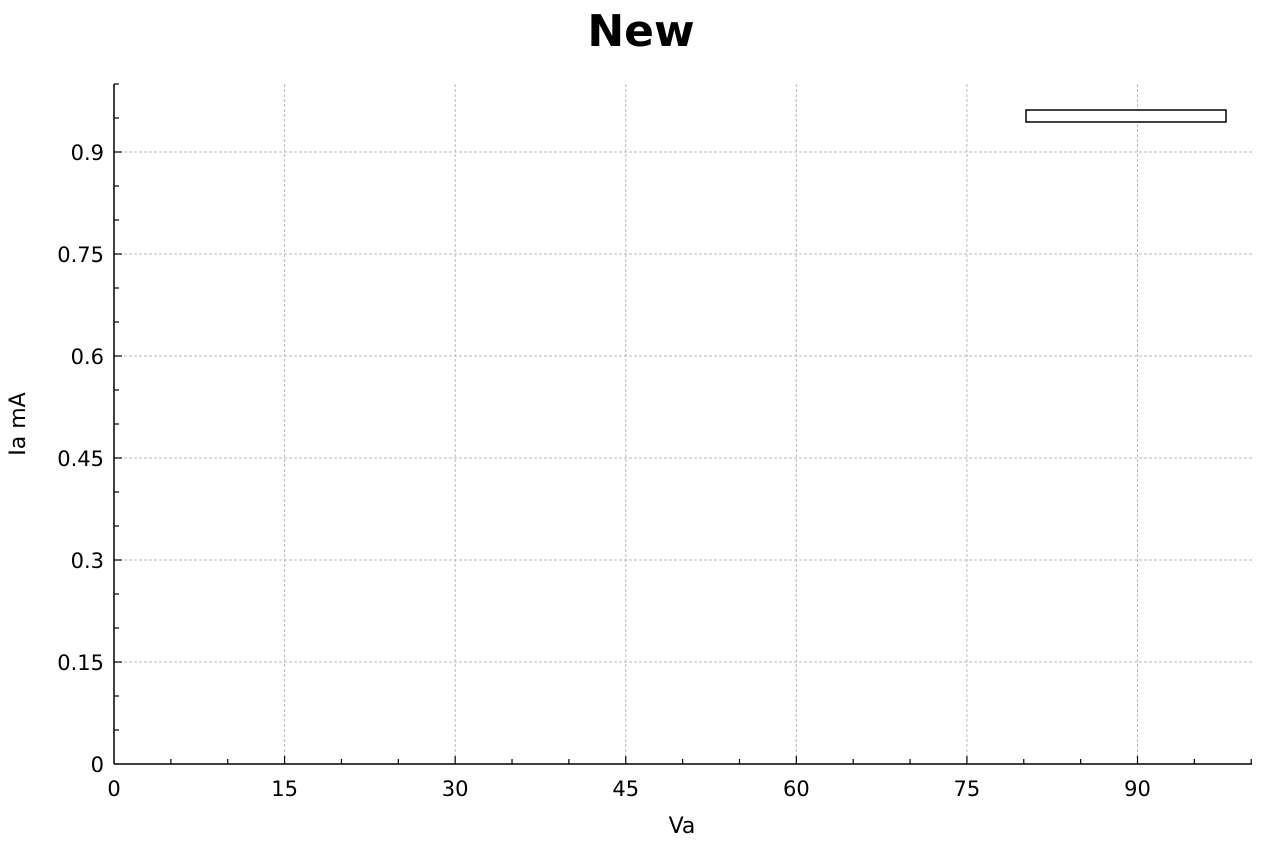 The image size is (1282, 842). Describe the element at coordinates (682, 826) in the screenshot. I see `x-axis-label: Va` at that location.